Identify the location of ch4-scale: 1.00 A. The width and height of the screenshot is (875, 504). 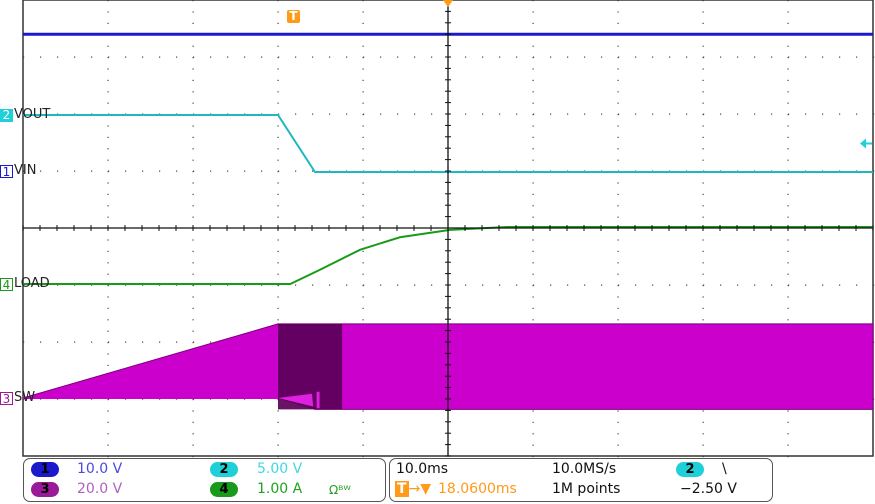
(280, 489).